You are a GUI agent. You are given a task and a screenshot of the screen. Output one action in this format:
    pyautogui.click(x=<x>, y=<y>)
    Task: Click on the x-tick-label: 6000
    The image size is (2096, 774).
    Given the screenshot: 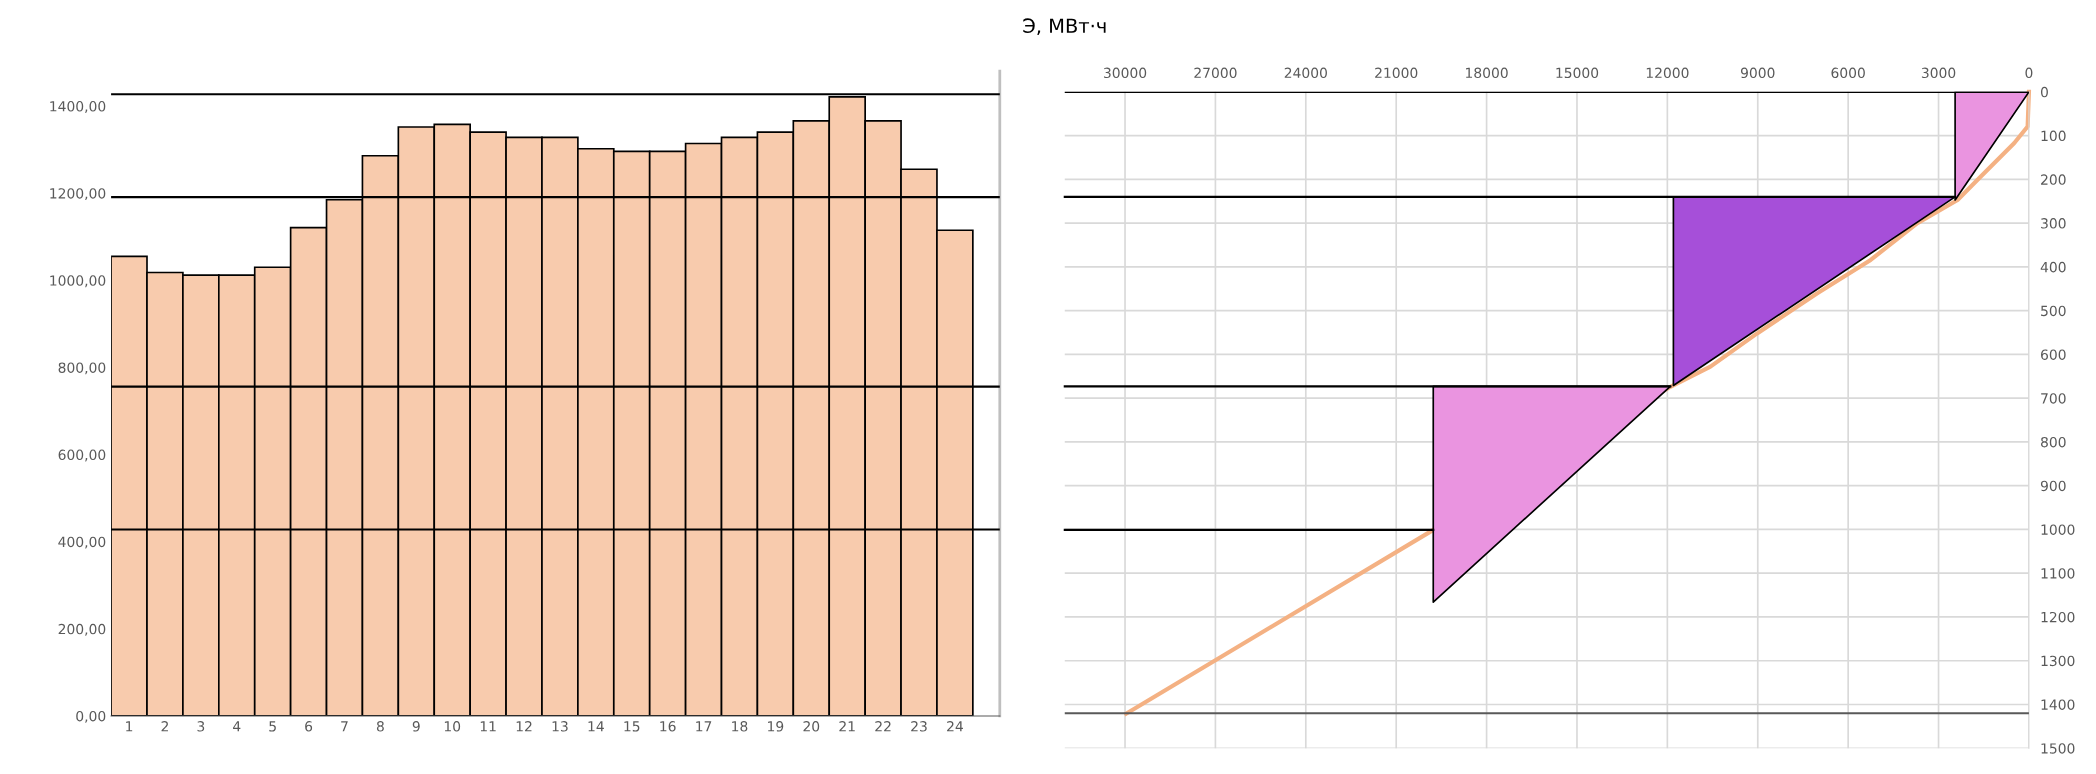 What is the action you would take?
    pyautogui.click(x=1848, y=73)
    